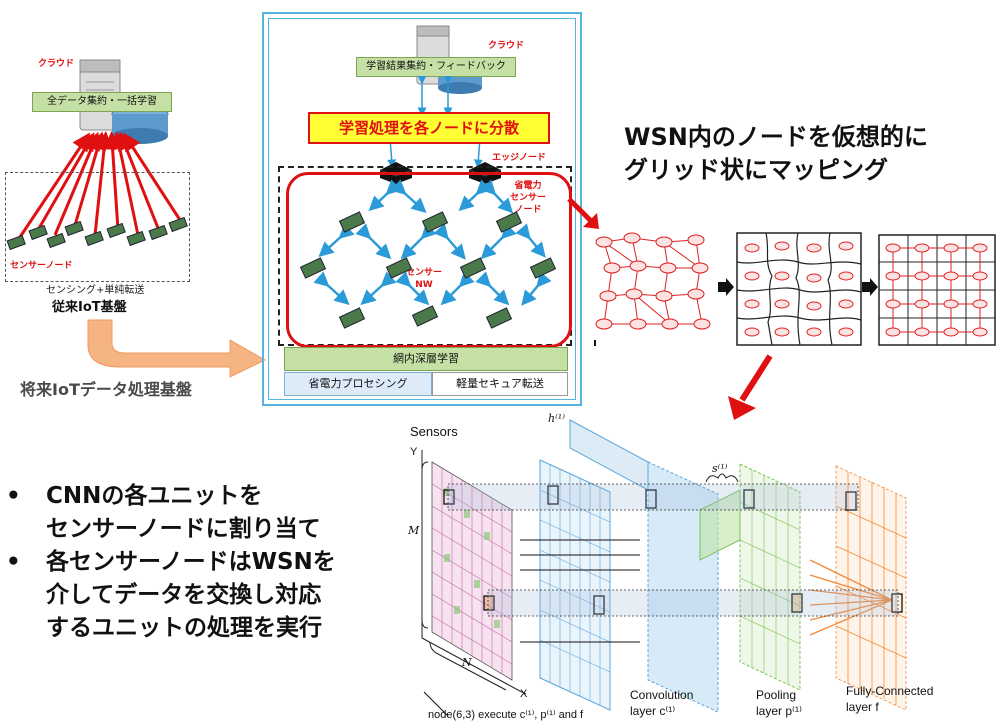  What do you see at coordinates (776, 695) in the screenshot?
I see `pool-layer-label-1: Pooling` at bounding box center [776, 695].